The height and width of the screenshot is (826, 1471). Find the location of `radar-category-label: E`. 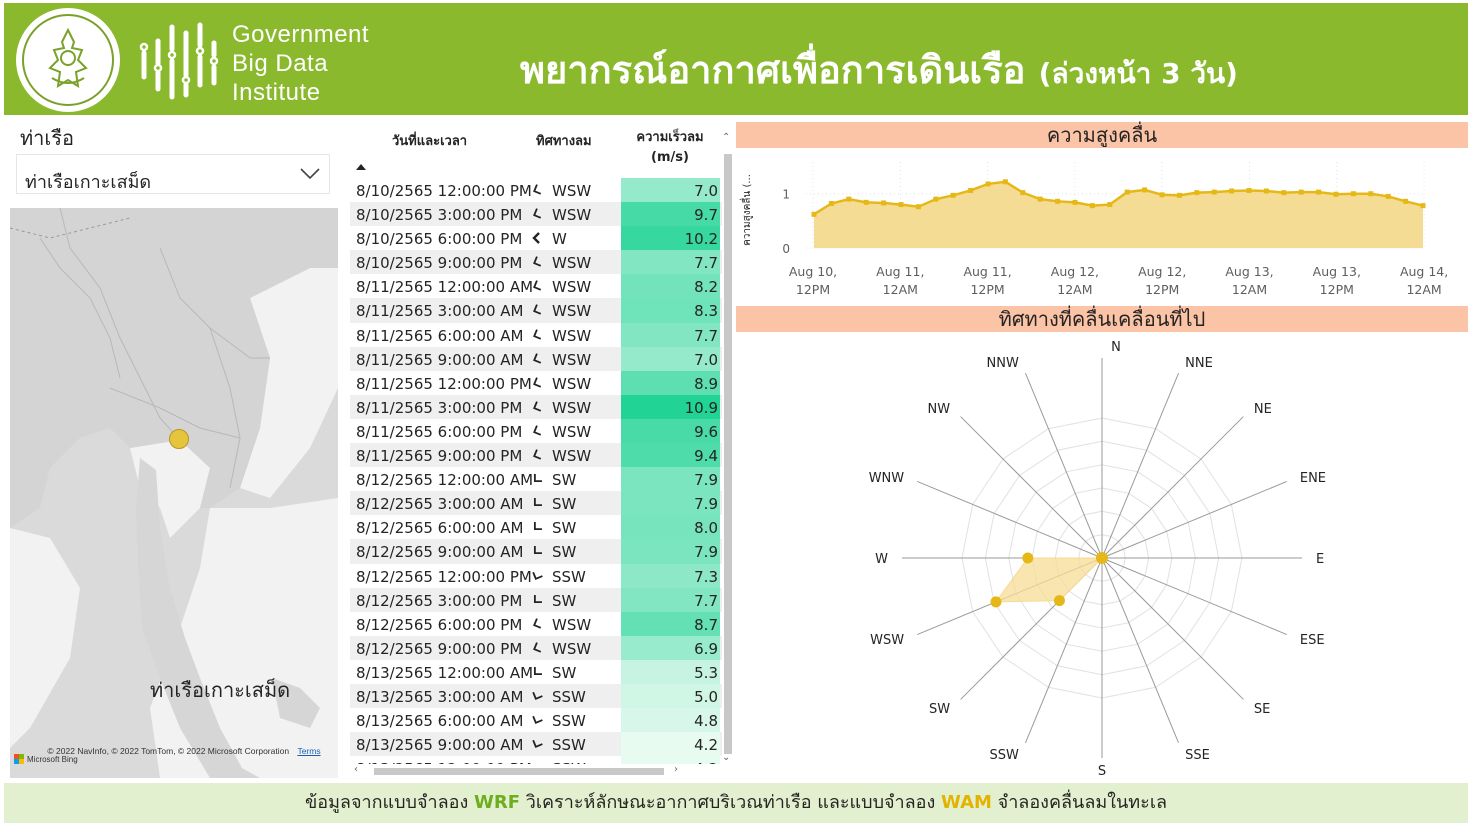

radar-category-label: E is located at coordinates (1320, 559).